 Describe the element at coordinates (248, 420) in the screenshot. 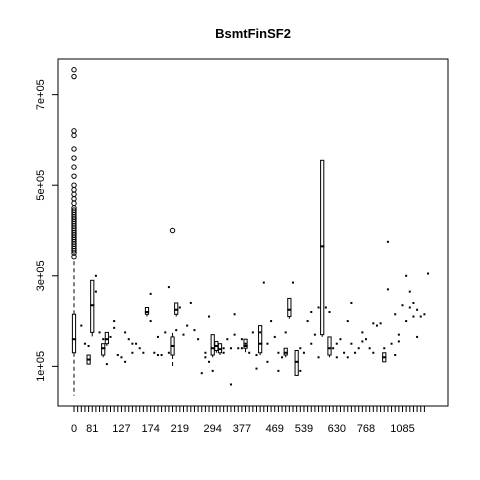

I see `x-axis: 0 81 127 174 219 294 377 469 539 630 768 1085` at that location.